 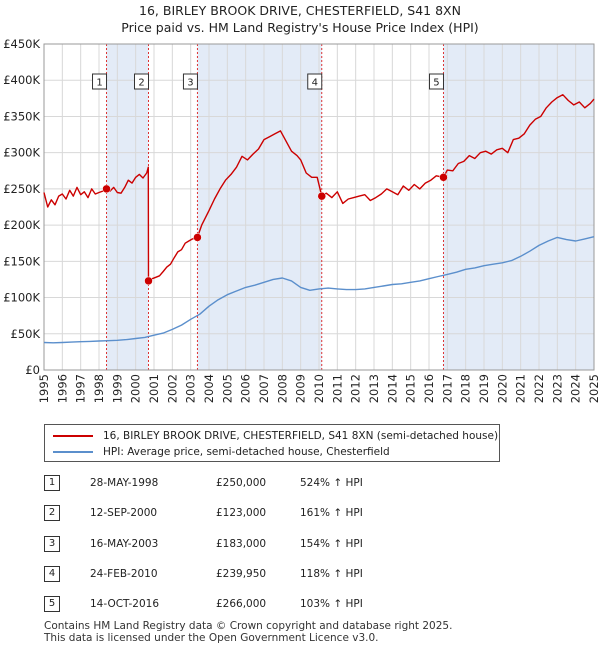 I want to click on x-tick-label: 2011, so click(x=337, y=388).